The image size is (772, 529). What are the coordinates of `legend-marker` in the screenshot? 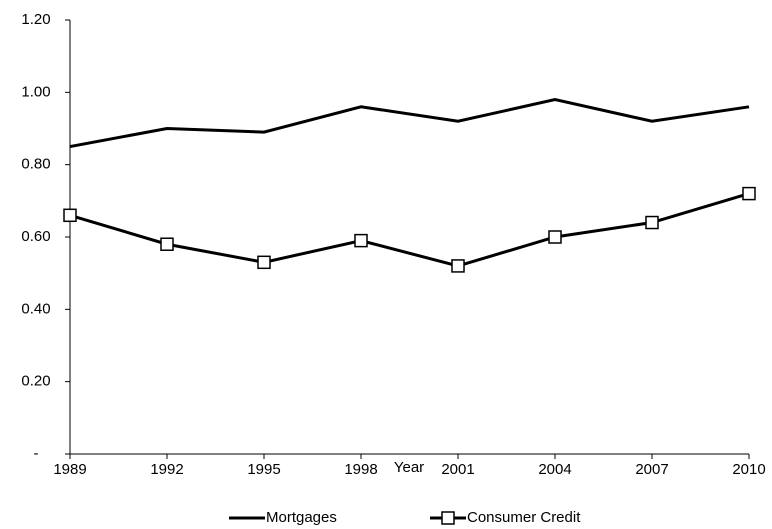 It's located at (448, 518).